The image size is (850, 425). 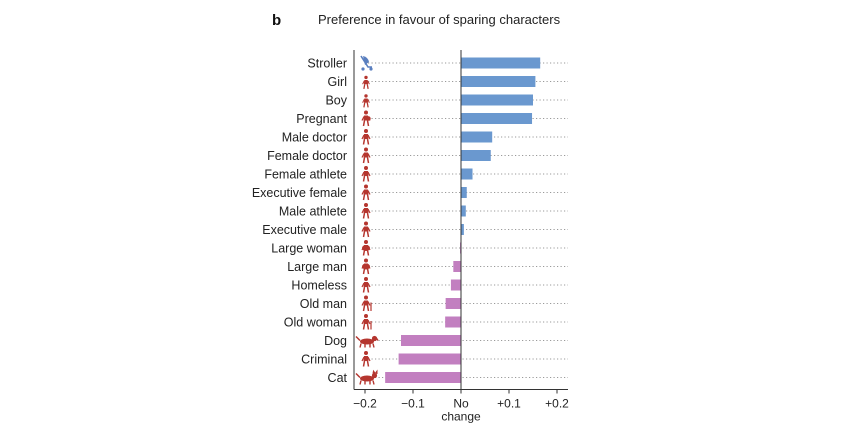 What do you see at coordinates (461, 404) in the screenshot?
I see `x-tick-label: No` at bounding box center [461, 404].